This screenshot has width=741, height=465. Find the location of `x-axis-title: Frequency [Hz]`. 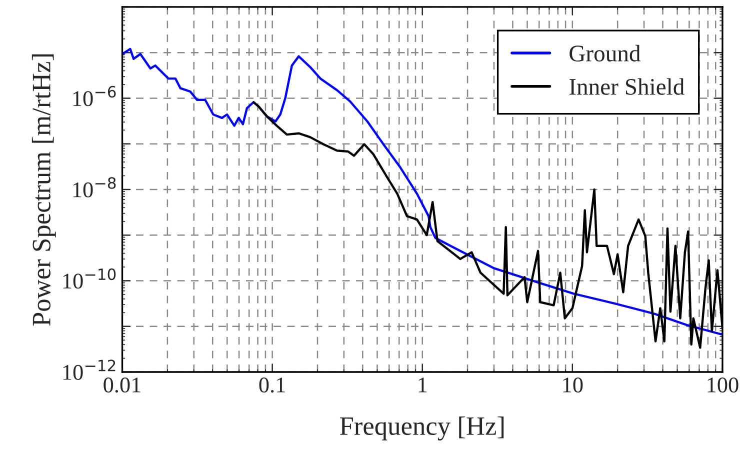

x-axis-title: Frequency [Hz] is located at coordinates (422, 428).